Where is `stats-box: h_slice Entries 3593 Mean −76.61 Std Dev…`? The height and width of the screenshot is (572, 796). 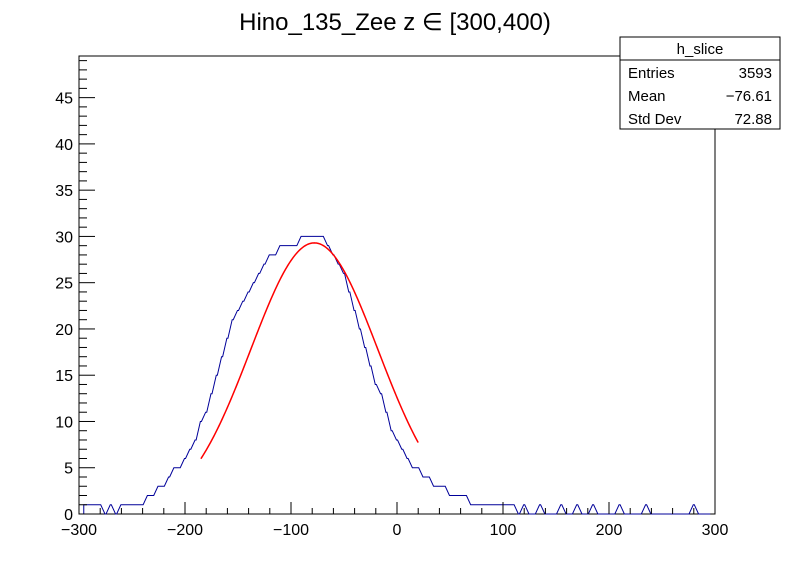 stats-box: h_slice Entries 3593 Mean −76.61 Std Dev… is located at coordinates (700, 83).